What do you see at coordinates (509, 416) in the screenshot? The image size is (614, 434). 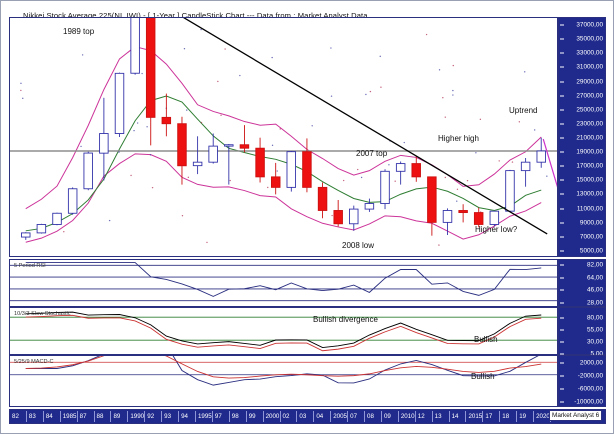 I see `date-axis-label: 18` at bounding box center [509, 416].